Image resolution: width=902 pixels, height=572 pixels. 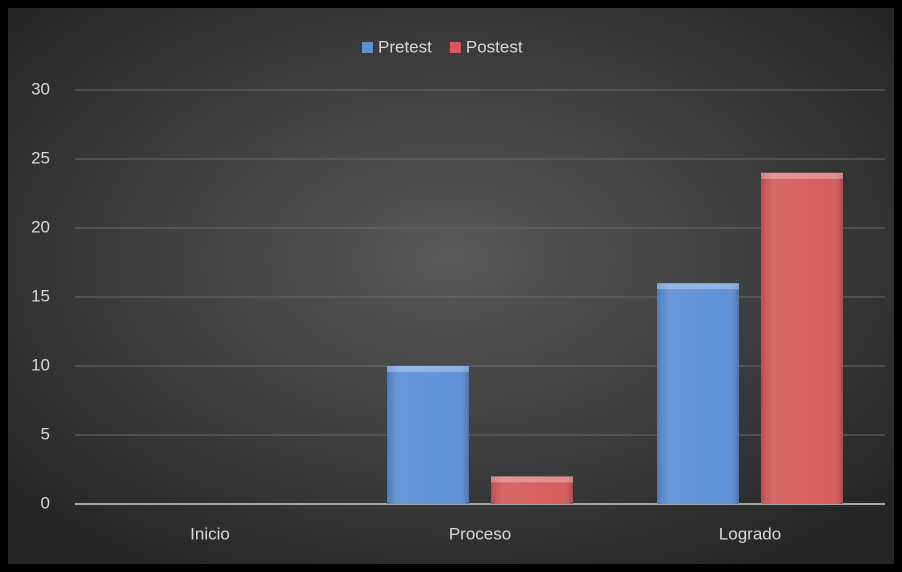 I want to click on legend-label: Postest, so click(x=494, y=46).